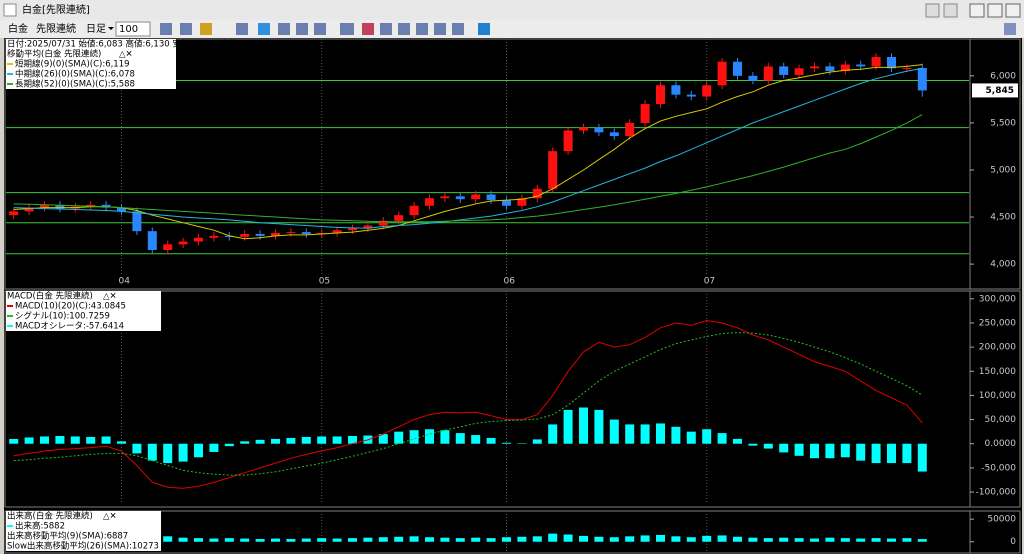 This screenshot has width=1024, height=554. Describe the element at coordinates (125, 282) in the screenshot. I see `x-tick-label: 04` at that location.